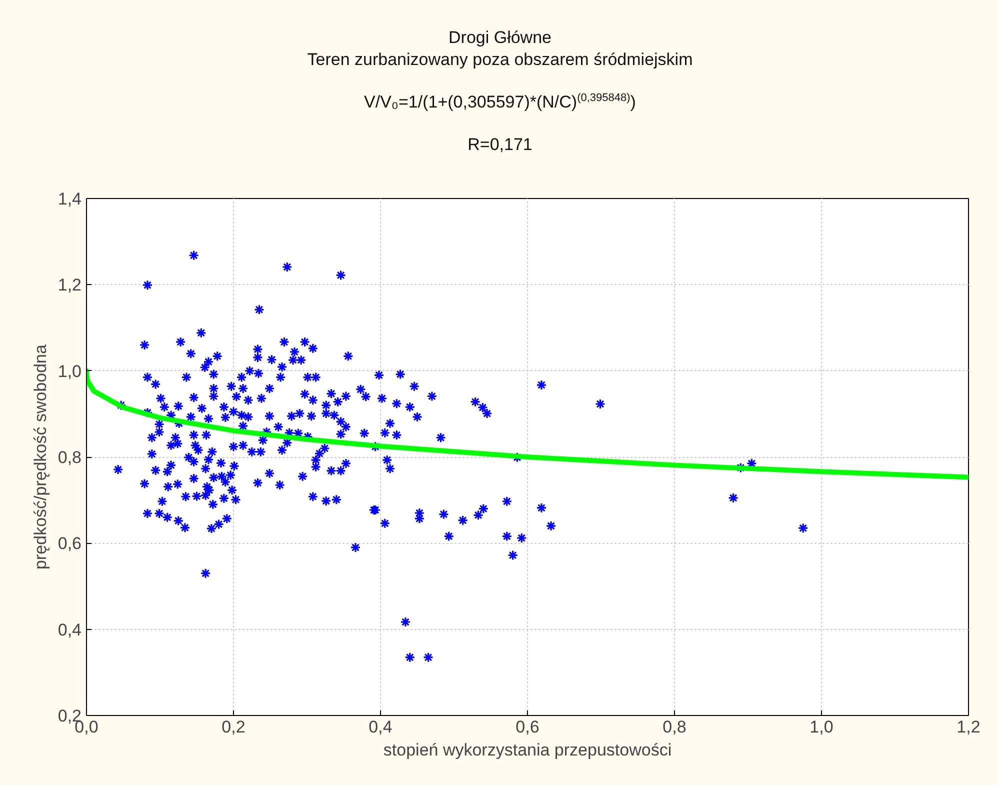 The image size is (998, 785). What do you see at coordinates (500, 60) in the screenshot?
I see `chart-subtitle: Teren zurbanizowany poza obszarem śródmiejskim` at bounding box center [500, 60].